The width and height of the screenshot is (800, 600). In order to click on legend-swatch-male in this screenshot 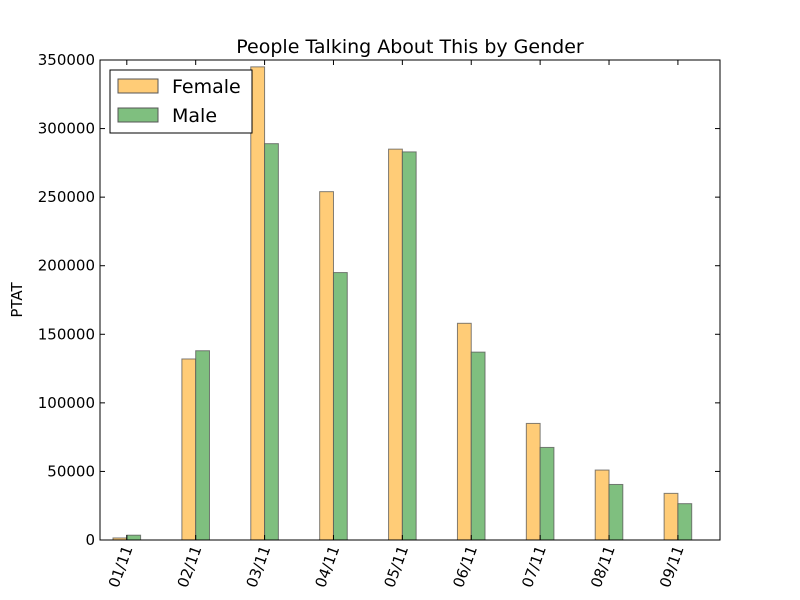, I will do `click(138, 115)`.